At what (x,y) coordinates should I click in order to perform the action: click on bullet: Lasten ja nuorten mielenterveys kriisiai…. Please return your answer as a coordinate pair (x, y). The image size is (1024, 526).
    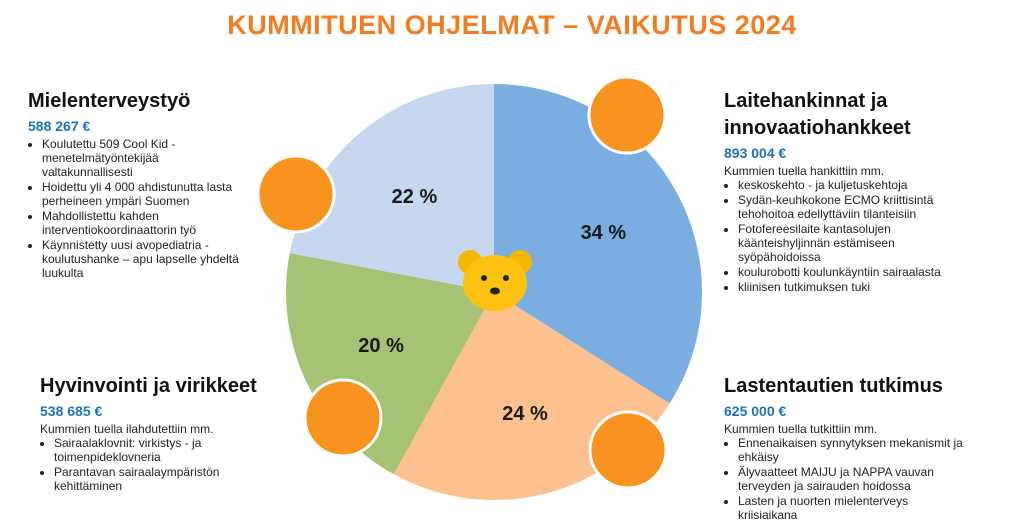
    Looking at the image, I should click on (851, 508).